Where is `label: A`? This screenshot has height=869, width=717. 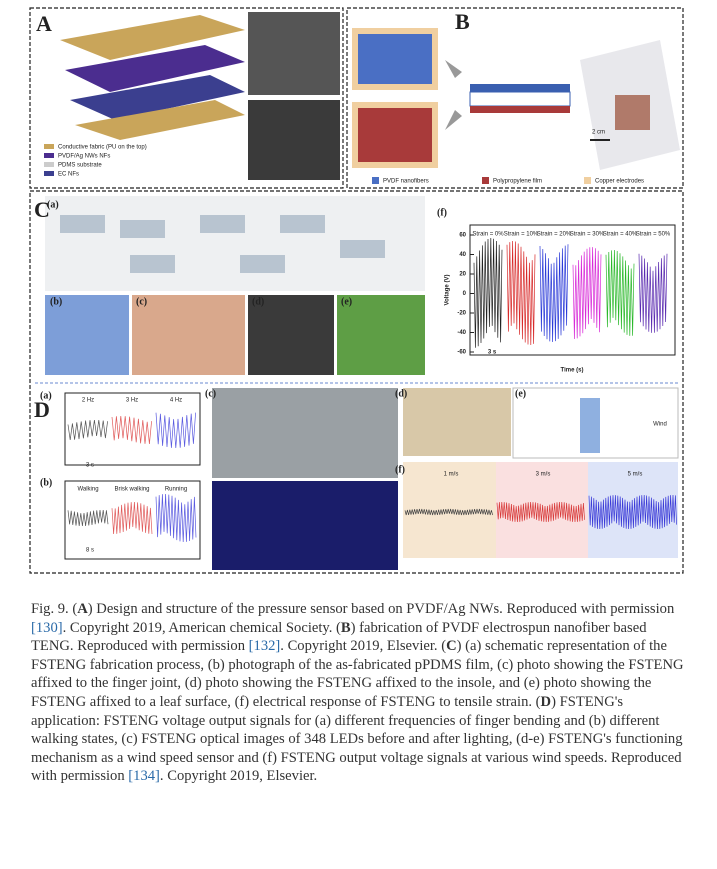 label: A is located at coordinates (44, 23).